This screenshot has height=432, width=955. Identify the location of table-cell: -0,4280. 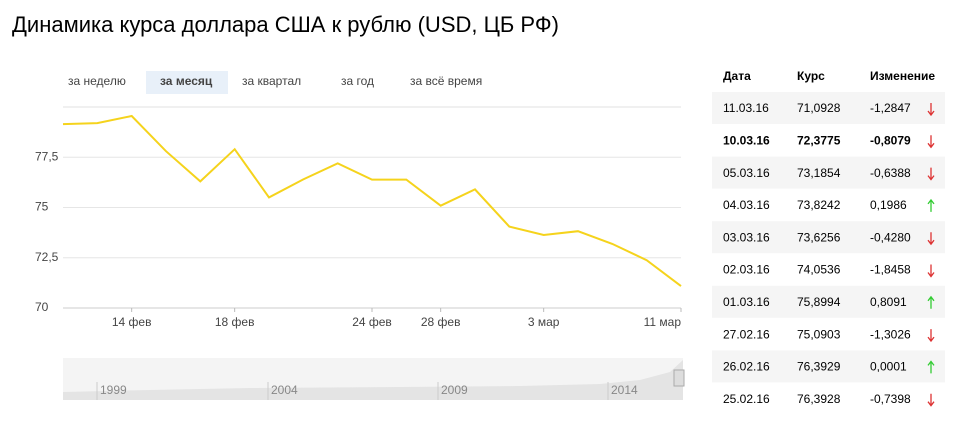
(890, 237).